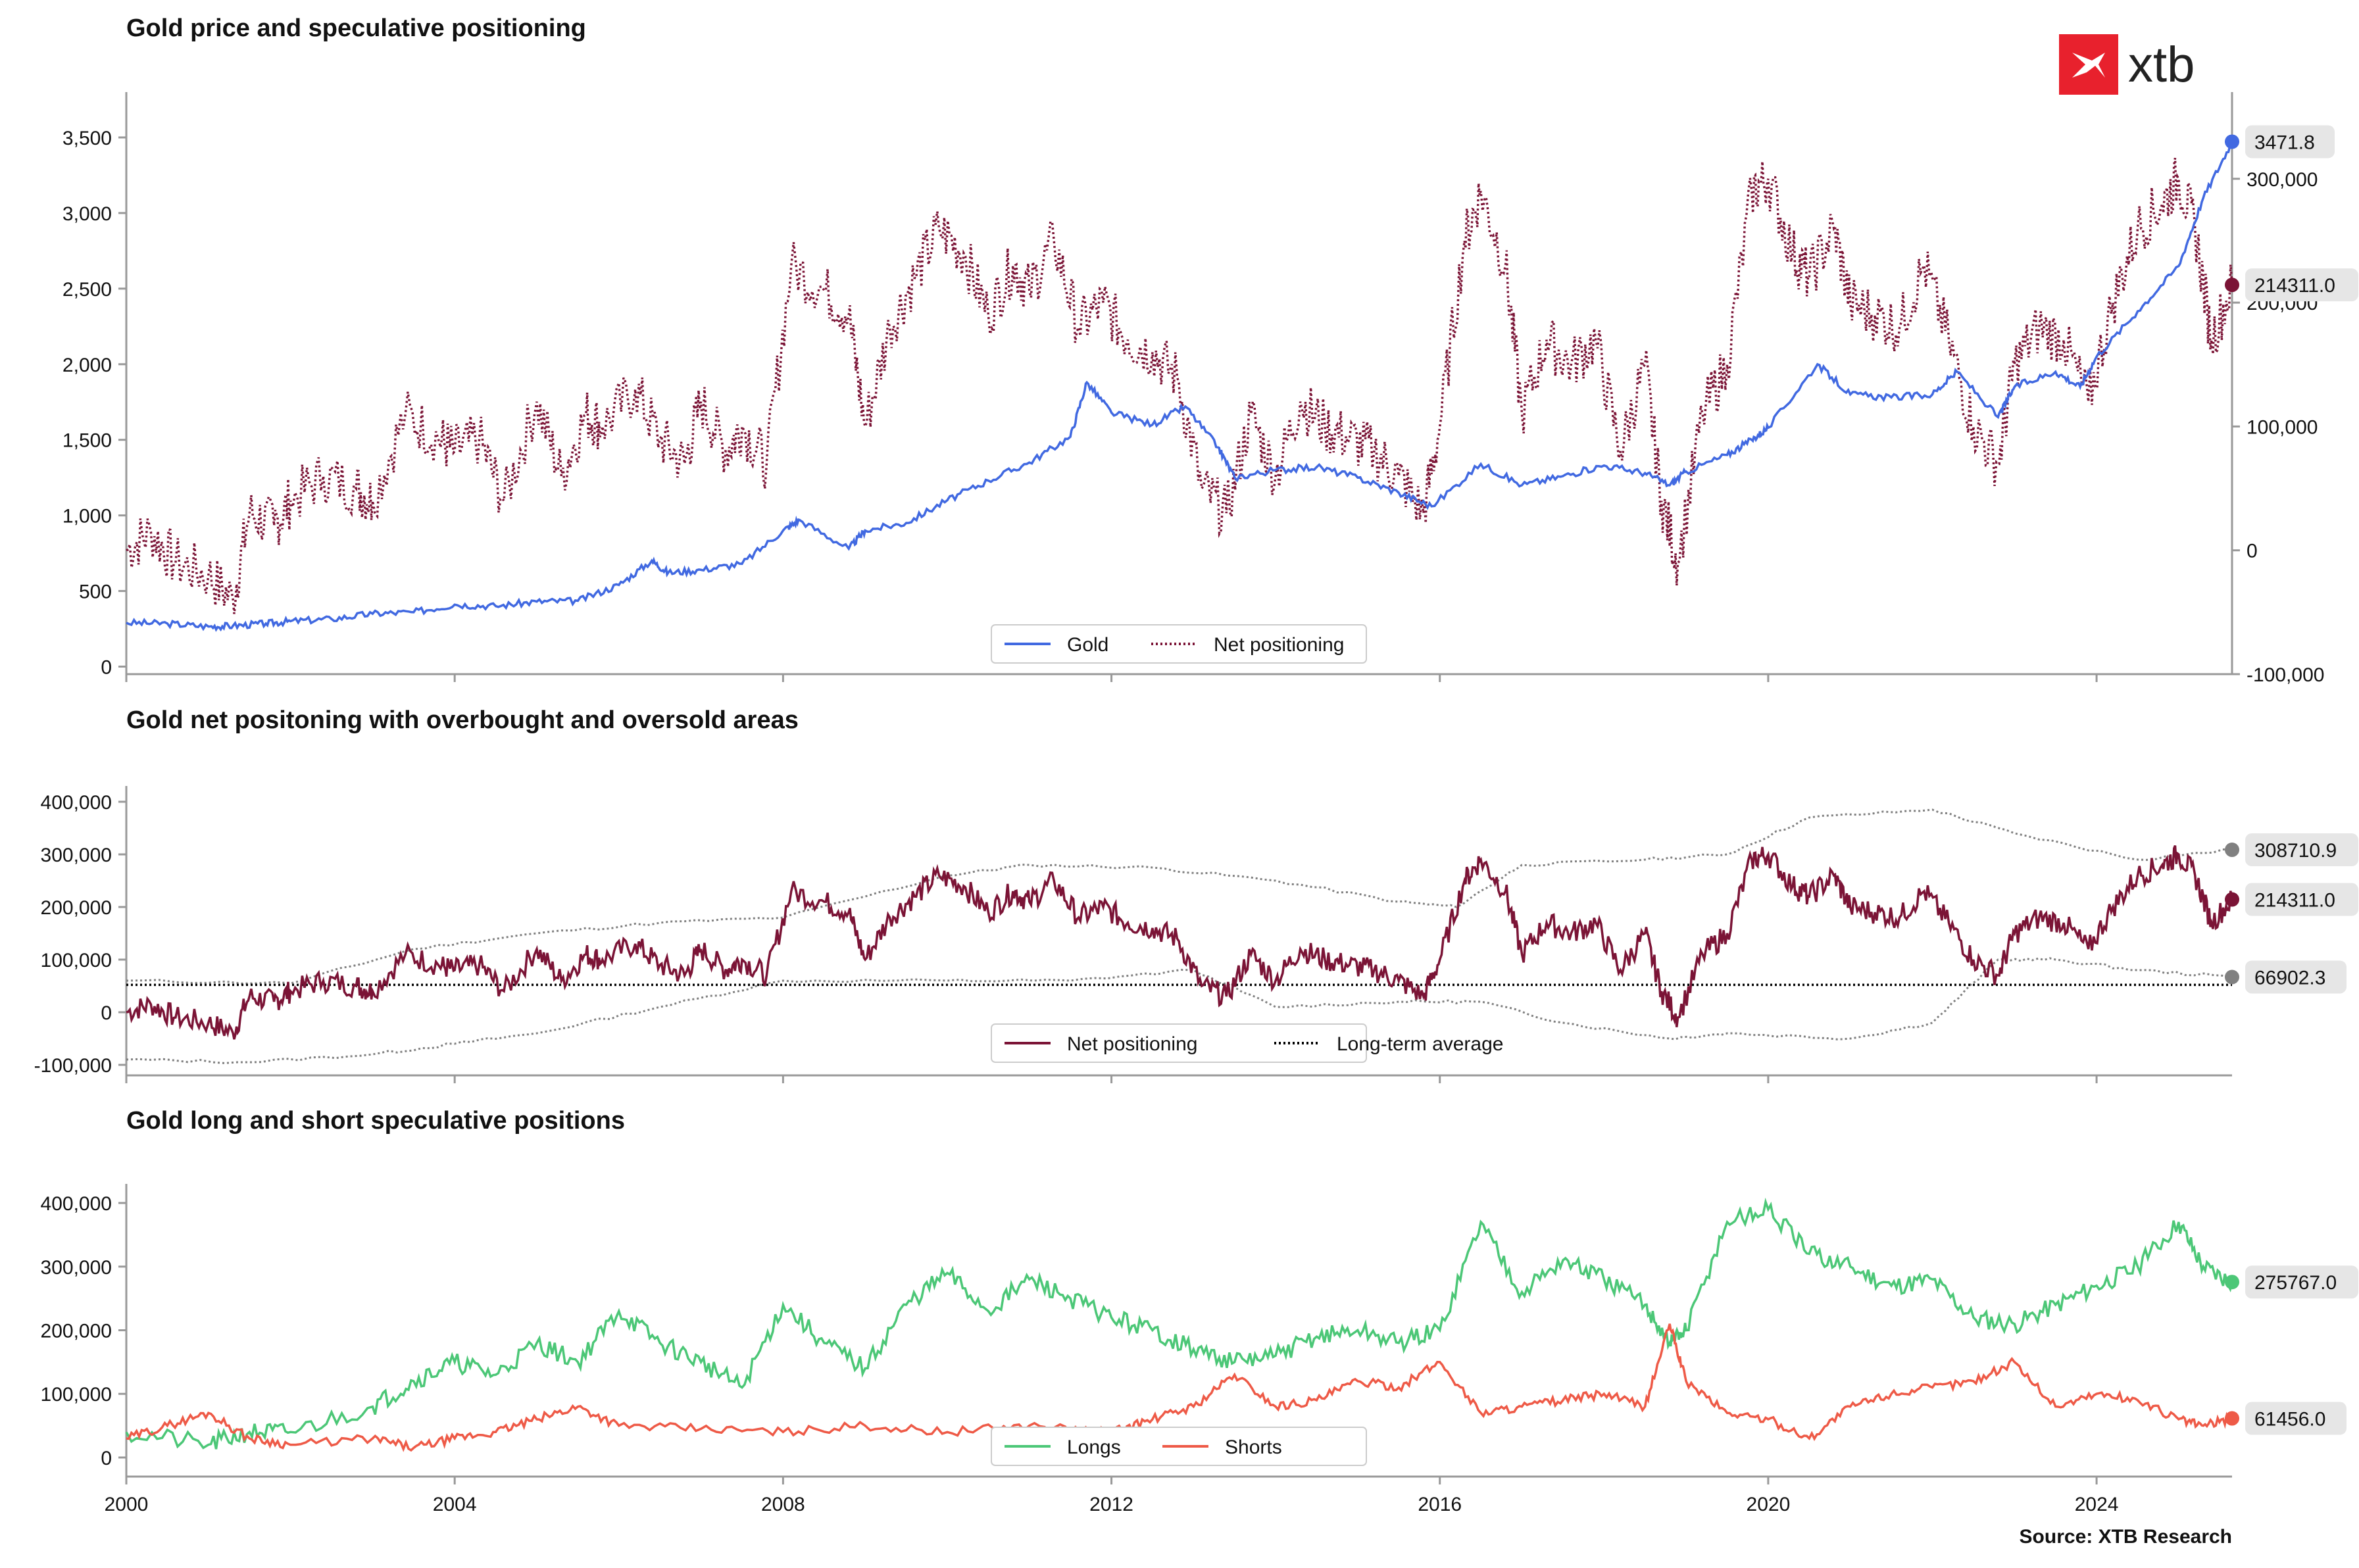 Image resolution: width=2359 pixels, height=1568 pixels. Describe the element at coordinates (87, 139) in the screenshot. I see `y-tick-label: 3,500` at that location.